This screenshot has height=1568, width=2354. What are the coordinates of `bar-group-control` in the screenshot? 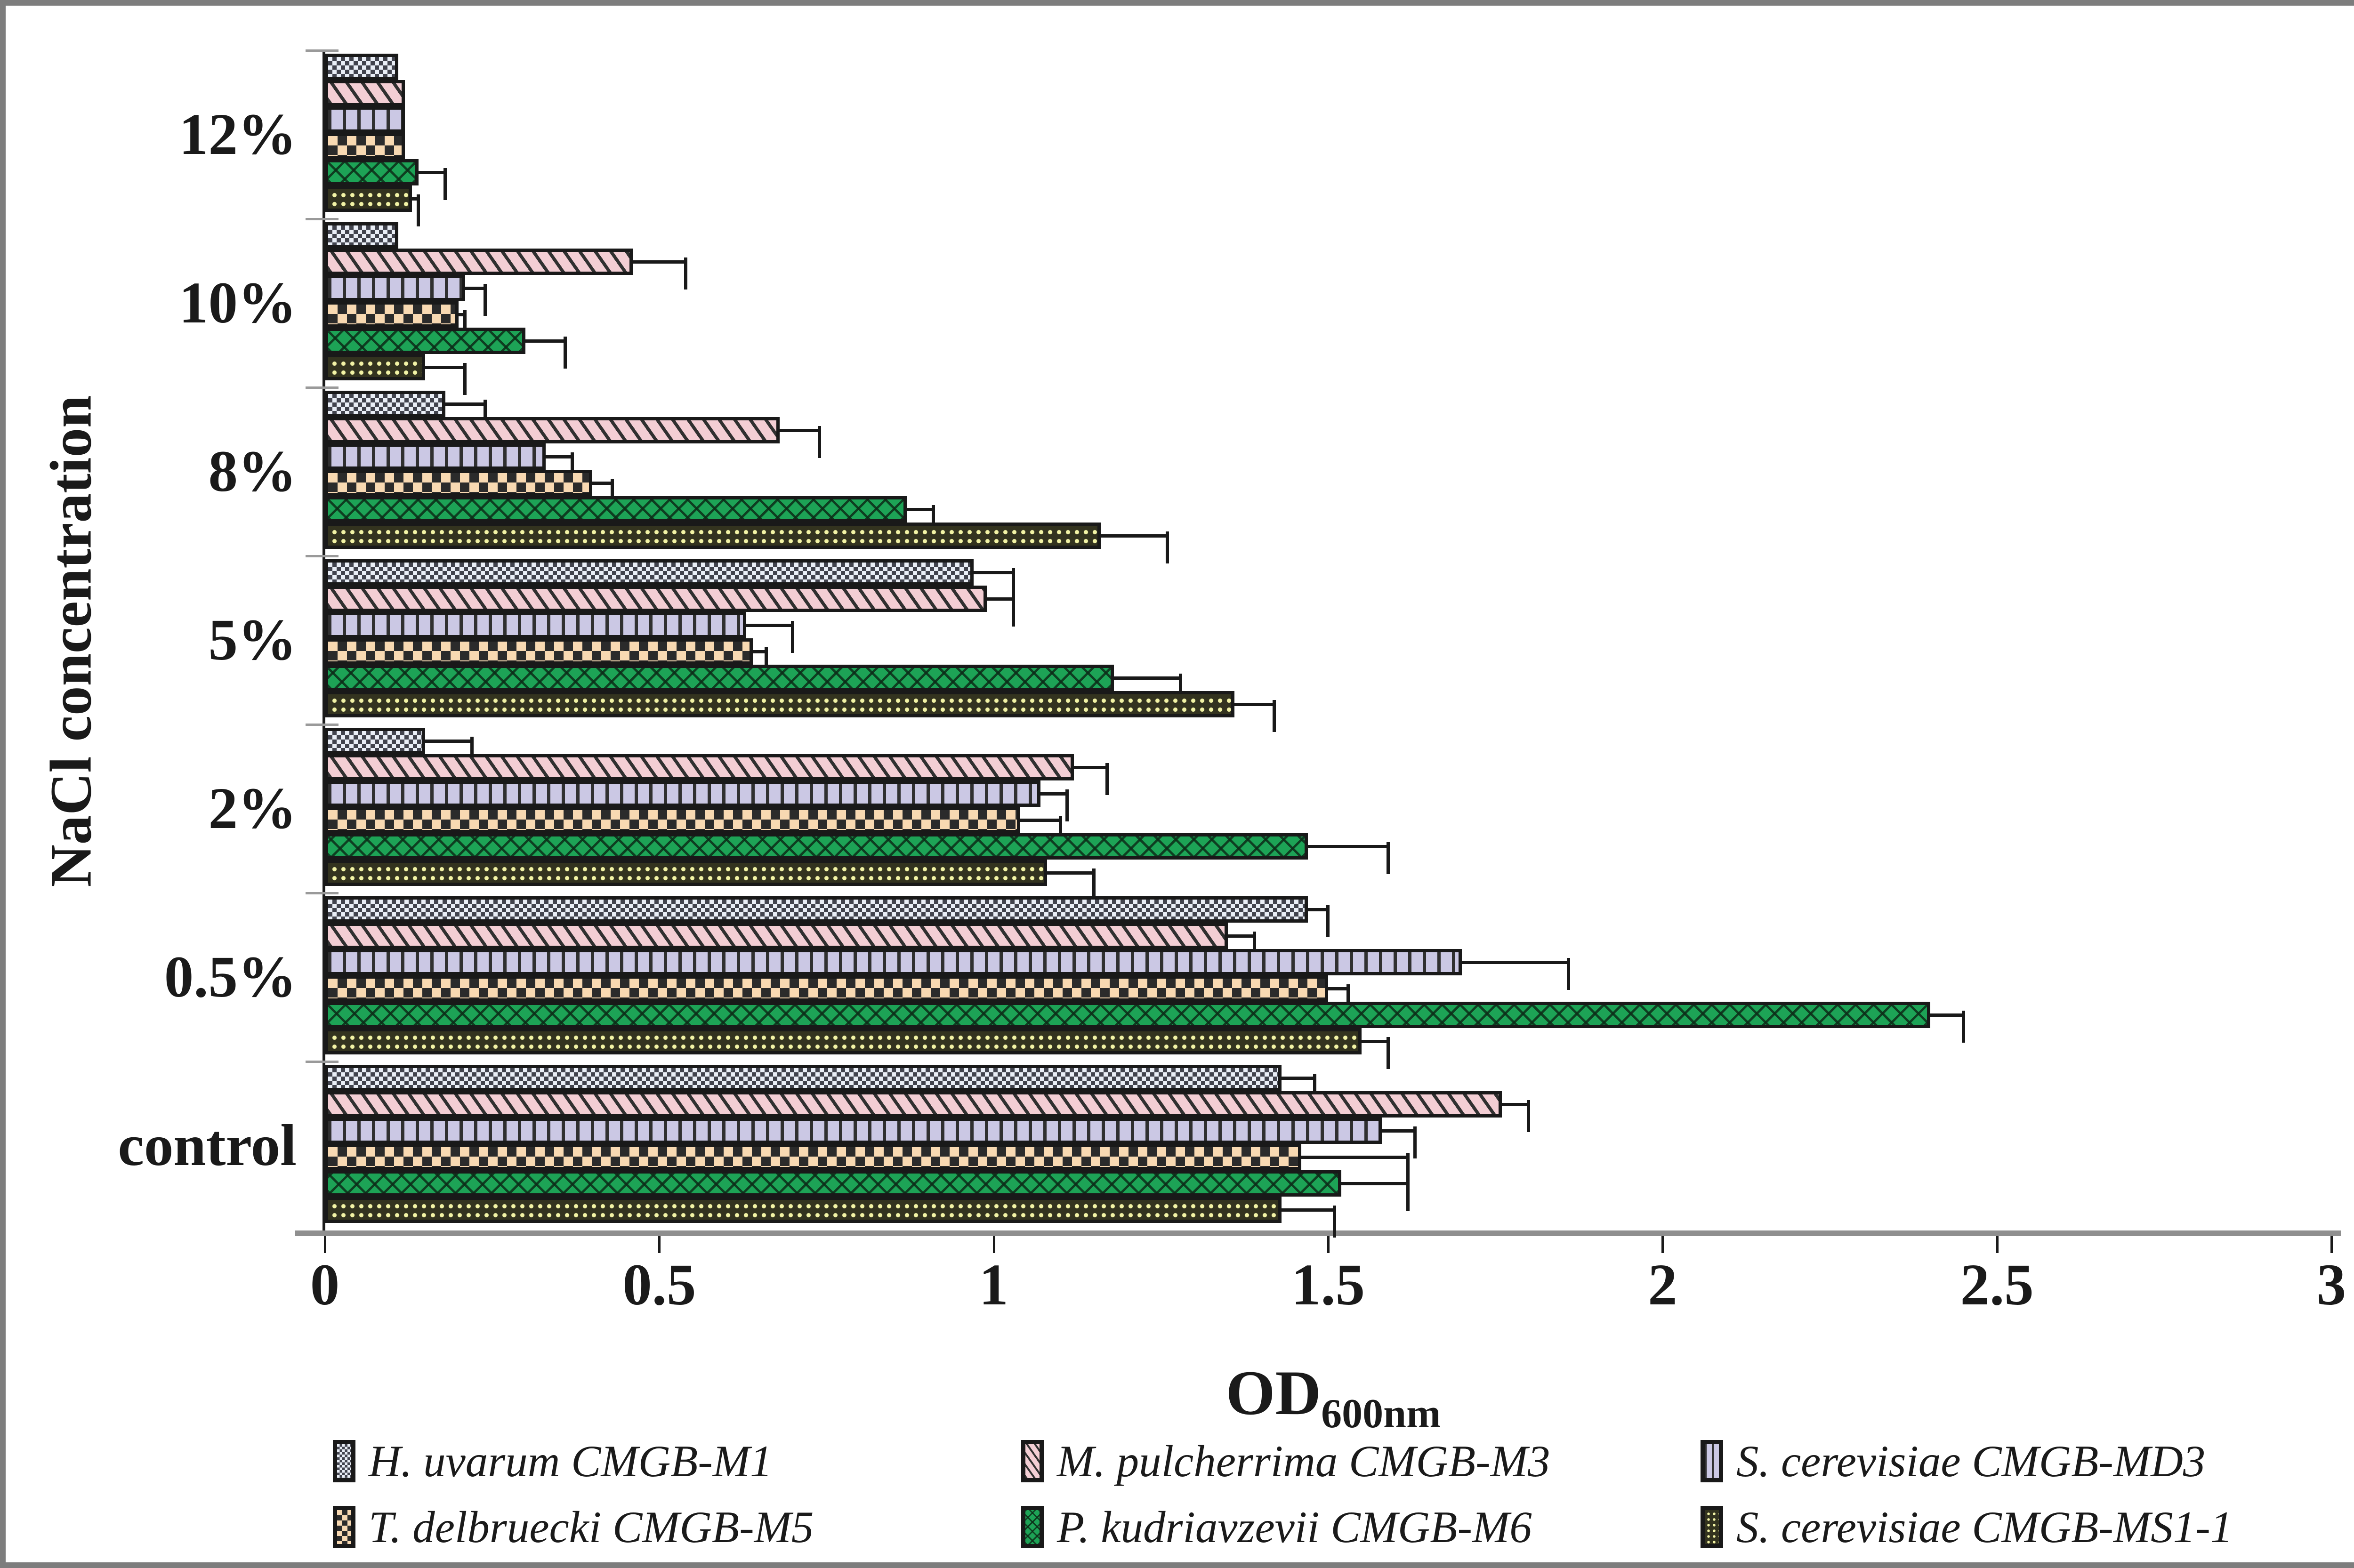 It's located at (1328, 1149).